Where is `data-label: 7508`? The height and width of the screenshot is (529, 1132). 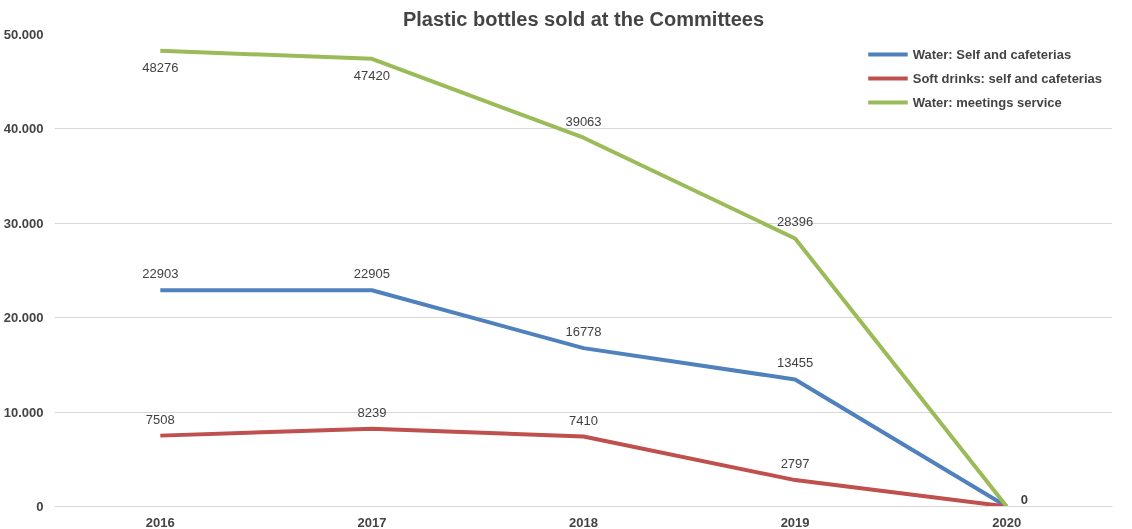 data-label: 7508 is located at coordinates (160, 419).